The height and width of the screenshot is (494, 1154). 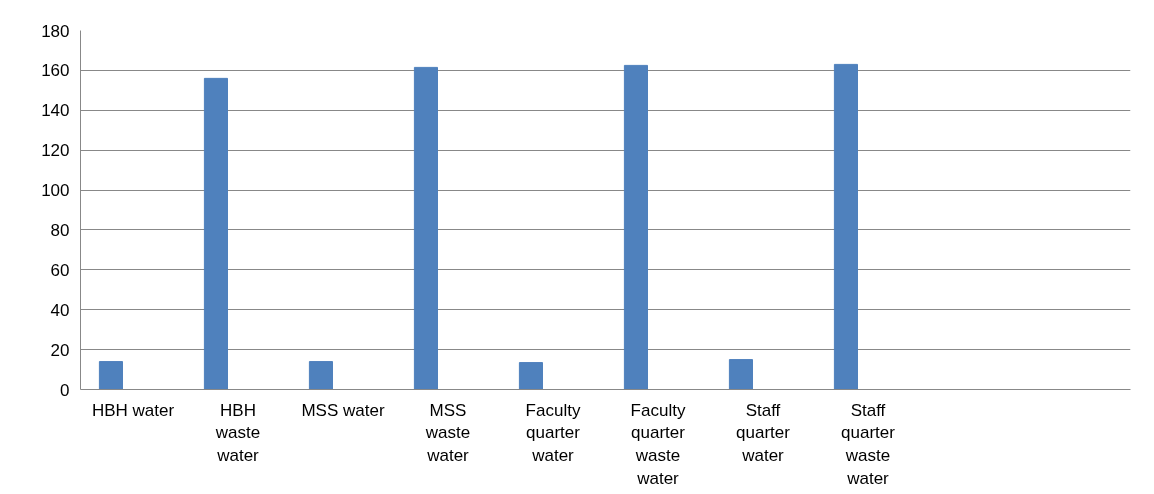 I want to click on x-tick-label: MSS water, so click(x=343, y=410).